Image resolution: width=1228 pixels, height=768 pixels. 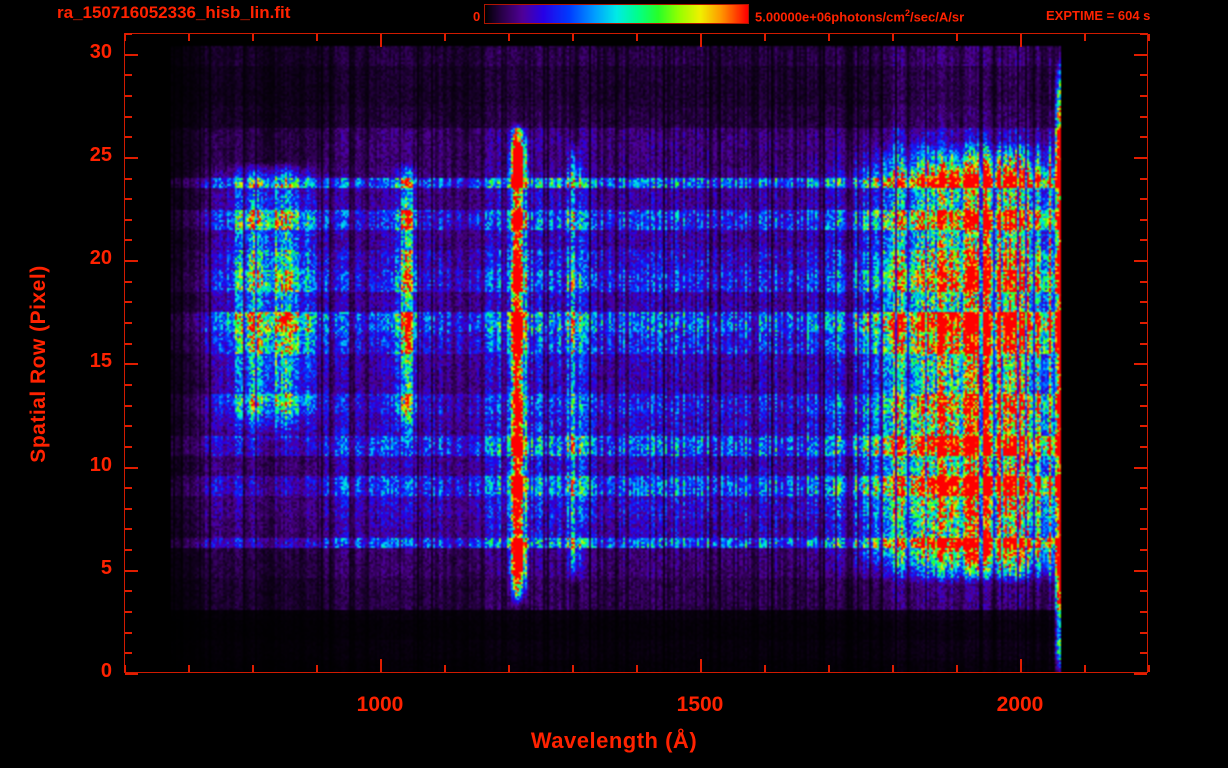 I want to click on x-axis-tick-label: 1500, so click(x=700, y=704).